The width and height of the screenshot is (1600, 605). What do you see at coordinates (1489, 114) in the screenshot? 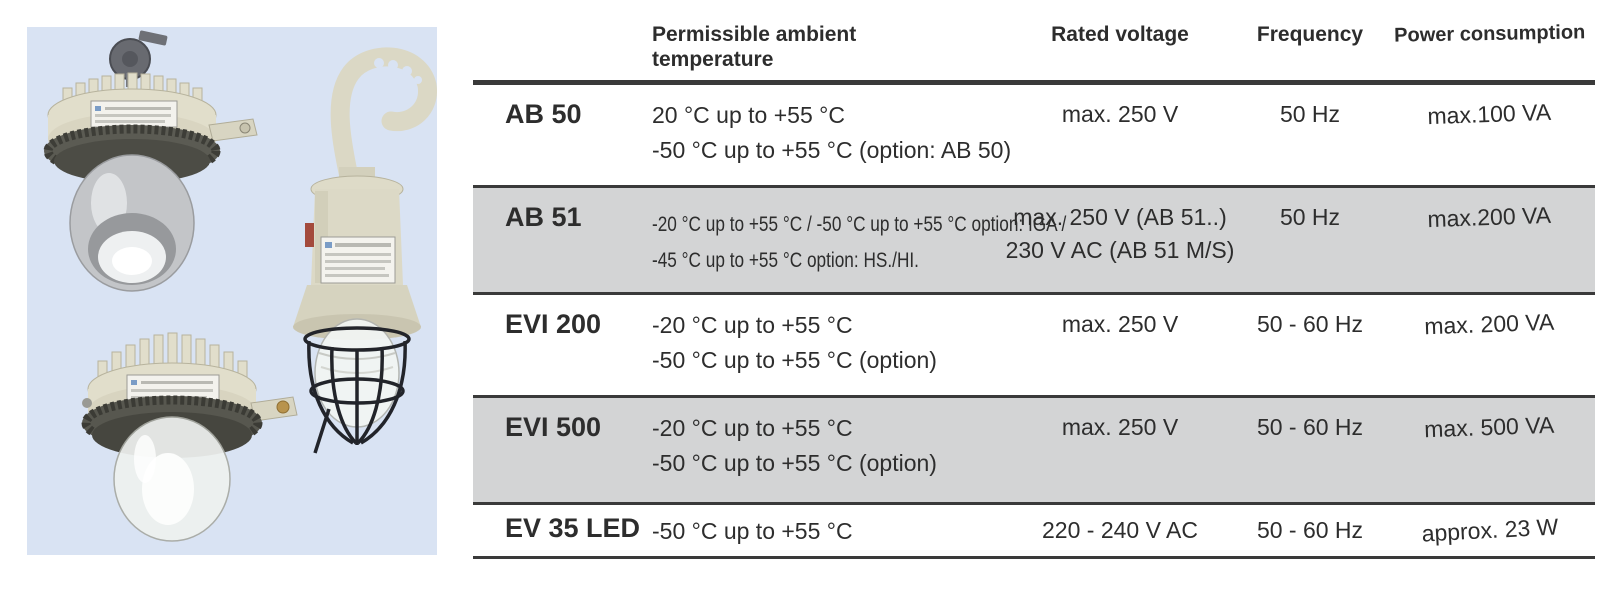
I see `power-cell: max.100 VA` at bounding box center [1489, 114].